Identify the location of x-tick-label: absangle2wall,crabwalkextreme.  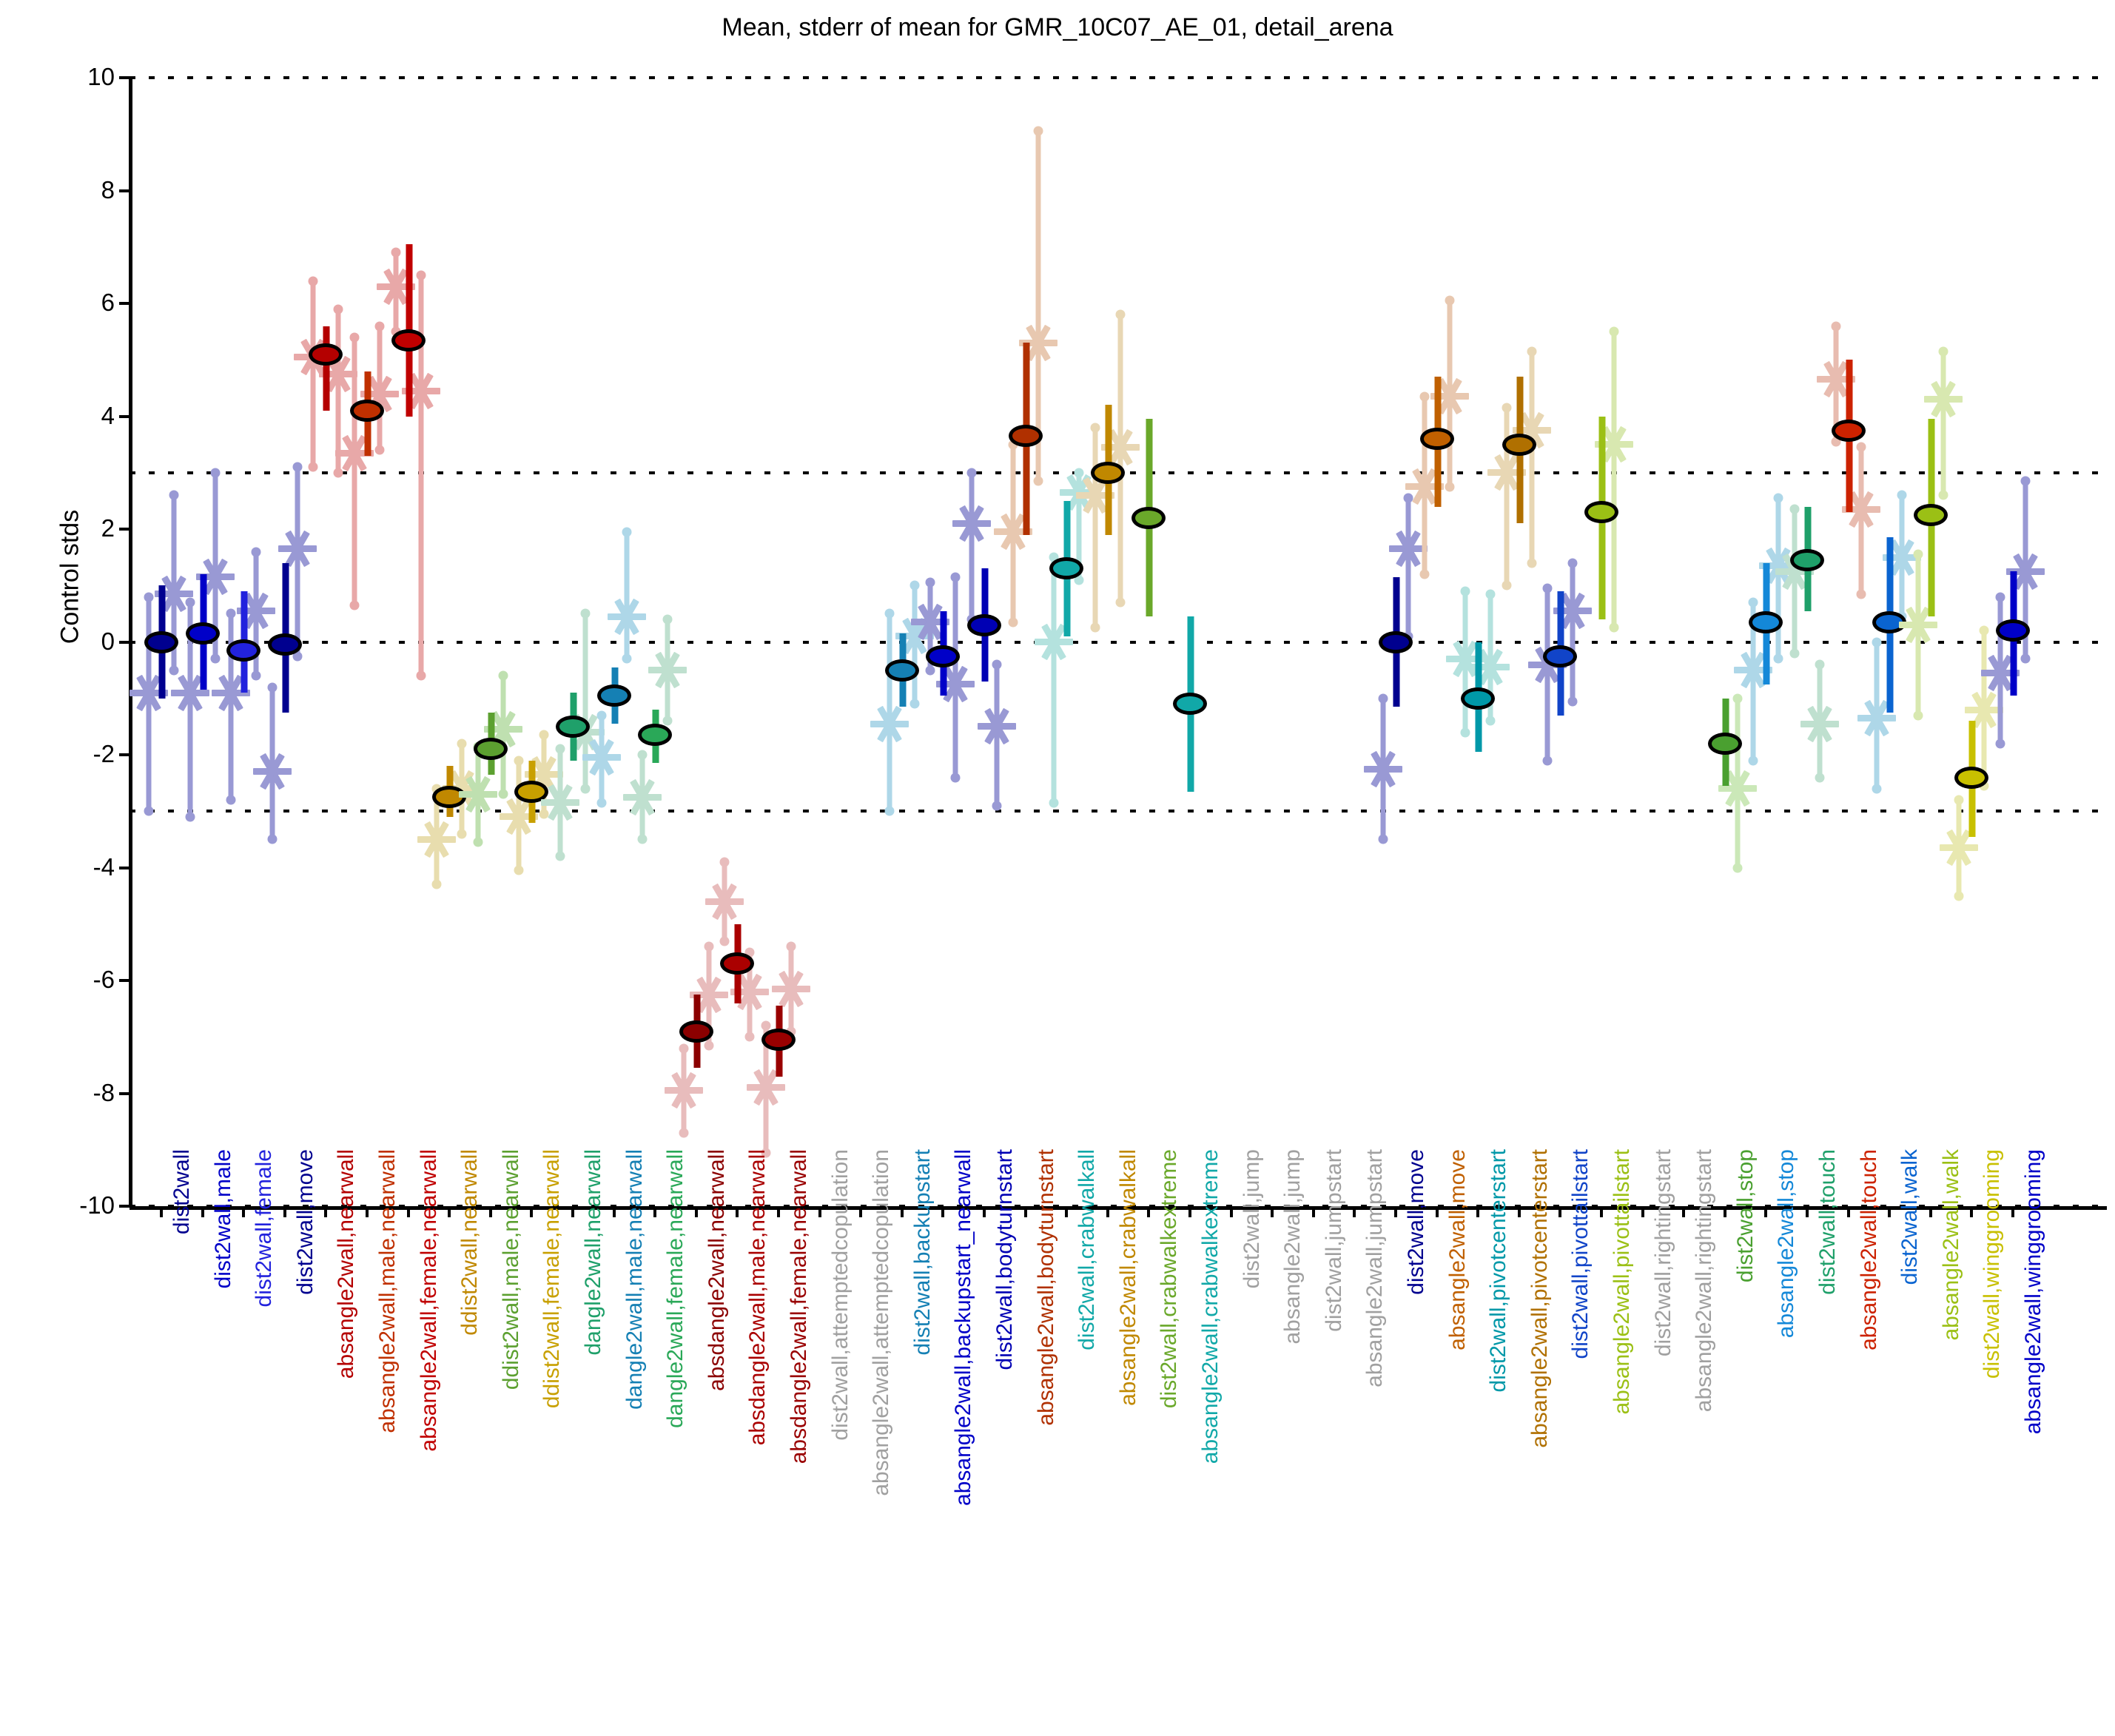
(1210, 1307).